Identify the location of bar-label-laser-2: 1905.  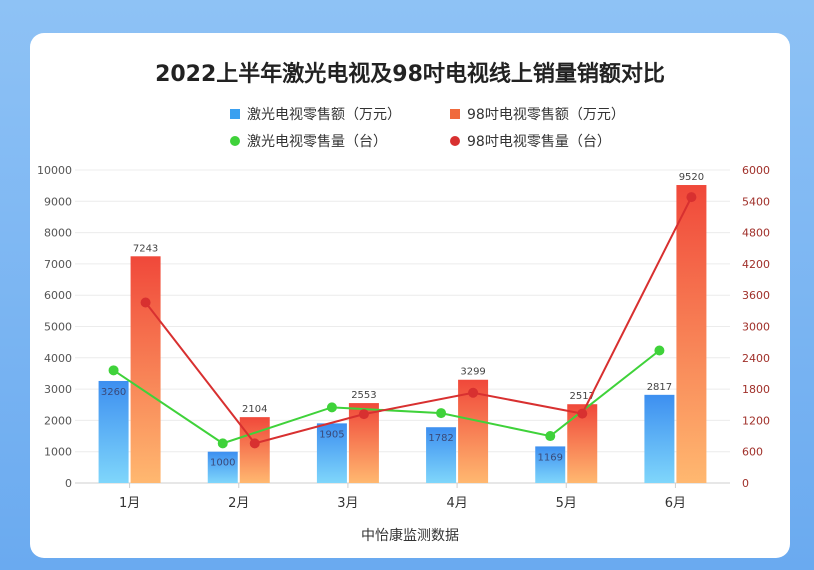
(331, 434).